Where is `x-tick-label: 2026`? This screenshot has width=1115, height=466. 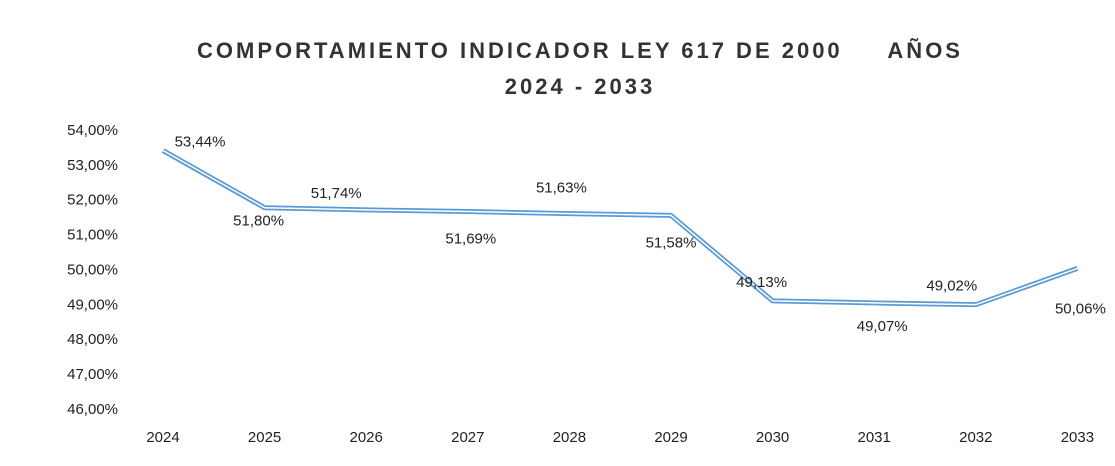
x-tick-label: 2026 is located at coordinates (366, 437).